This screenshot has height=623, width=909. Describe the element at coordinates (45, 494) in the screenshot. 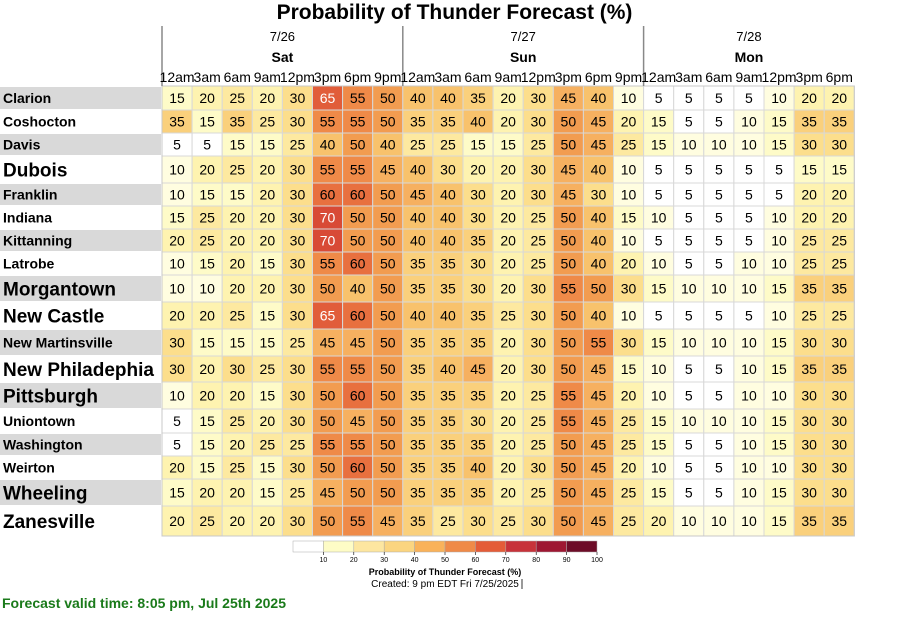

I see `row-label-wheeling: Wheeling` at that location.